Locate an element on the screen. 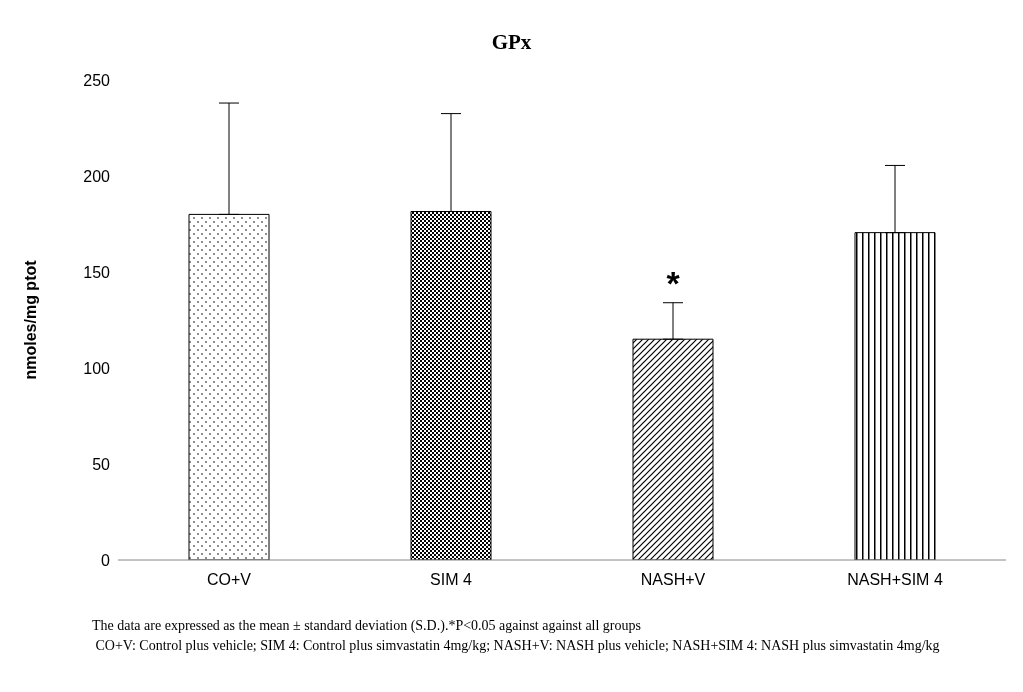 The image size is (1023, 692). y-tick-label: 150 is located at coordinates (97, 272).